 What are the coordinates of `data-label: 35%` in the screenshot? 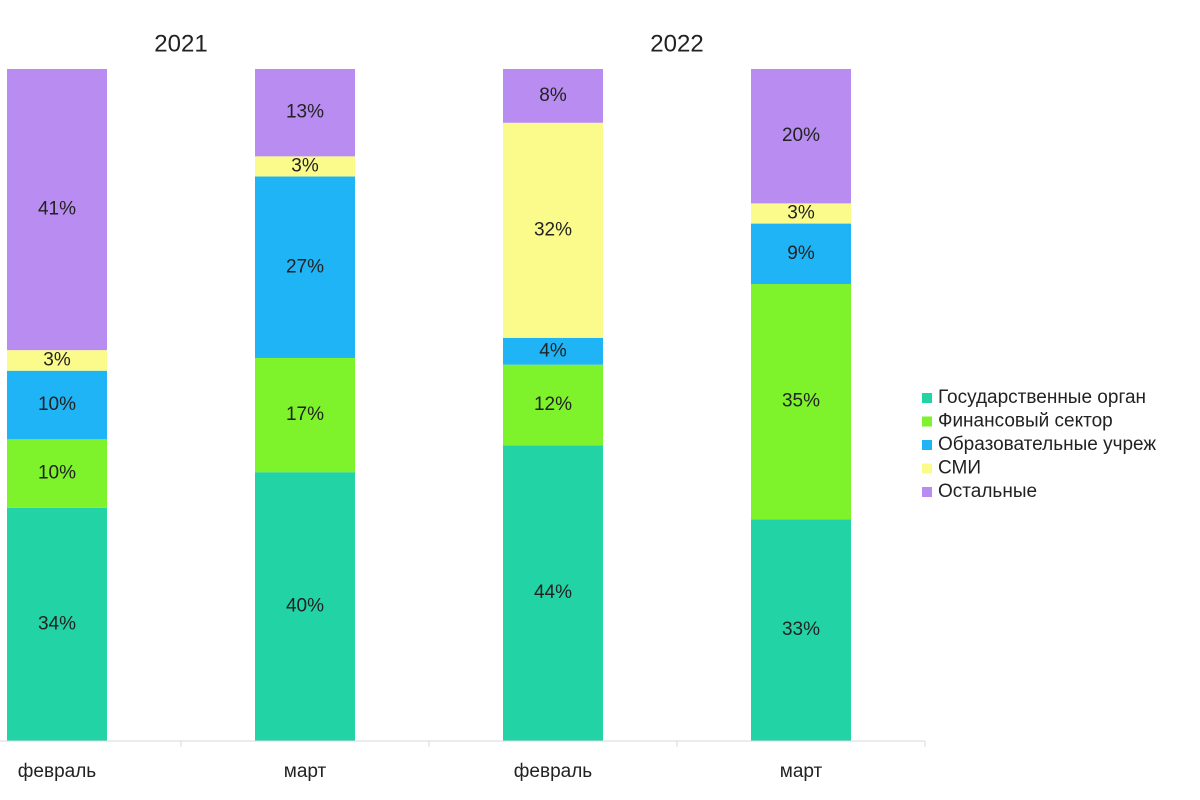 It's located at (801, 401).